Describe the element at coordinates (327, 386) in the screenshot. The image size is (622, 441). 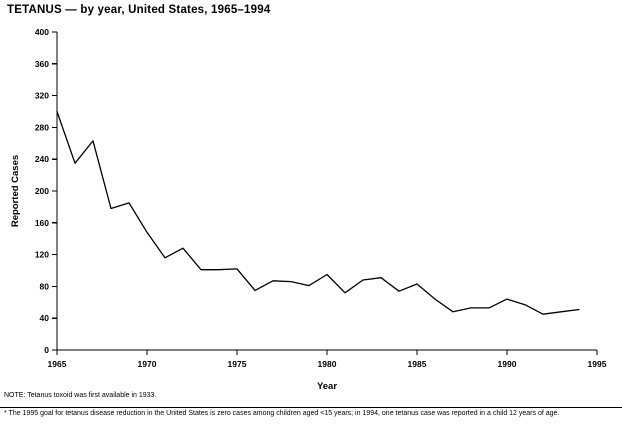
I see `x-axis-label: Year` at that location.